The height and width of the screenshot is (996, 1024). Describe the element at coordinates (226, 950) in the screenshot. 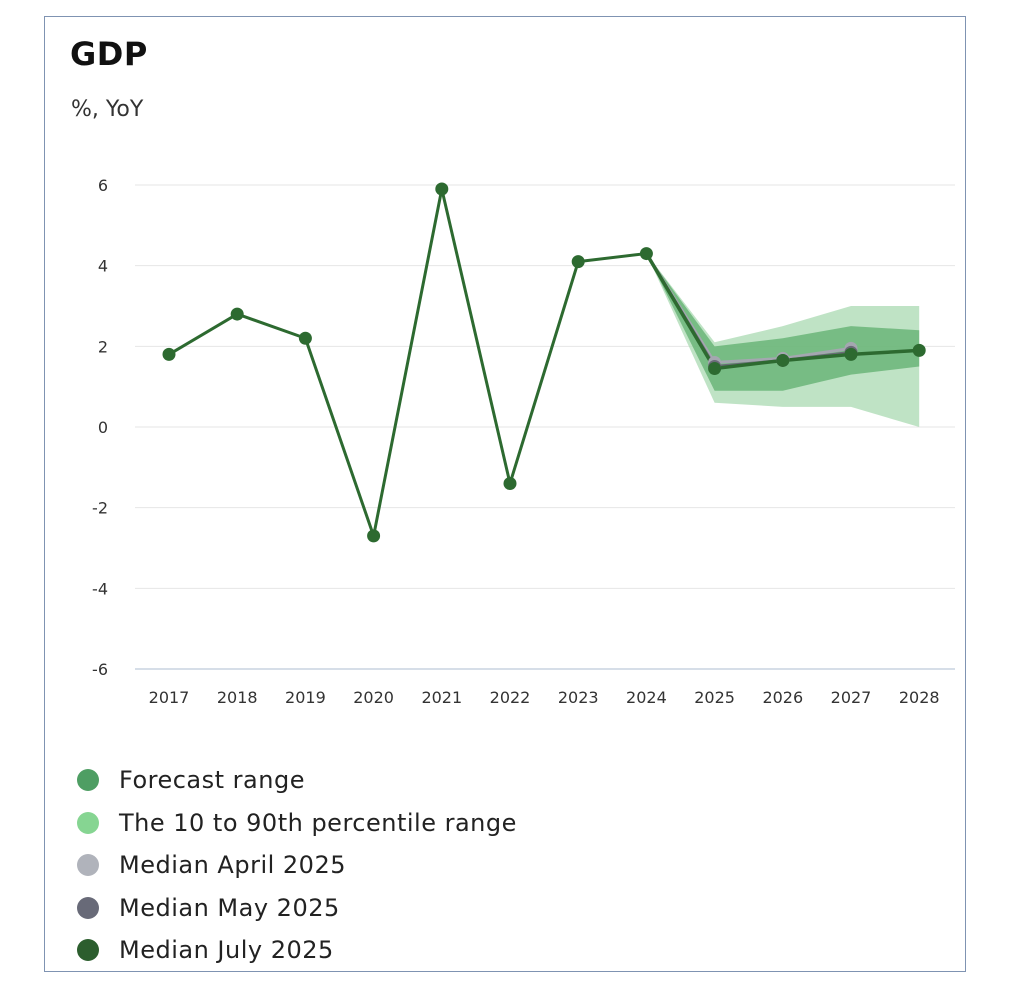

I see `legend-label: Median July 2025` at that location.